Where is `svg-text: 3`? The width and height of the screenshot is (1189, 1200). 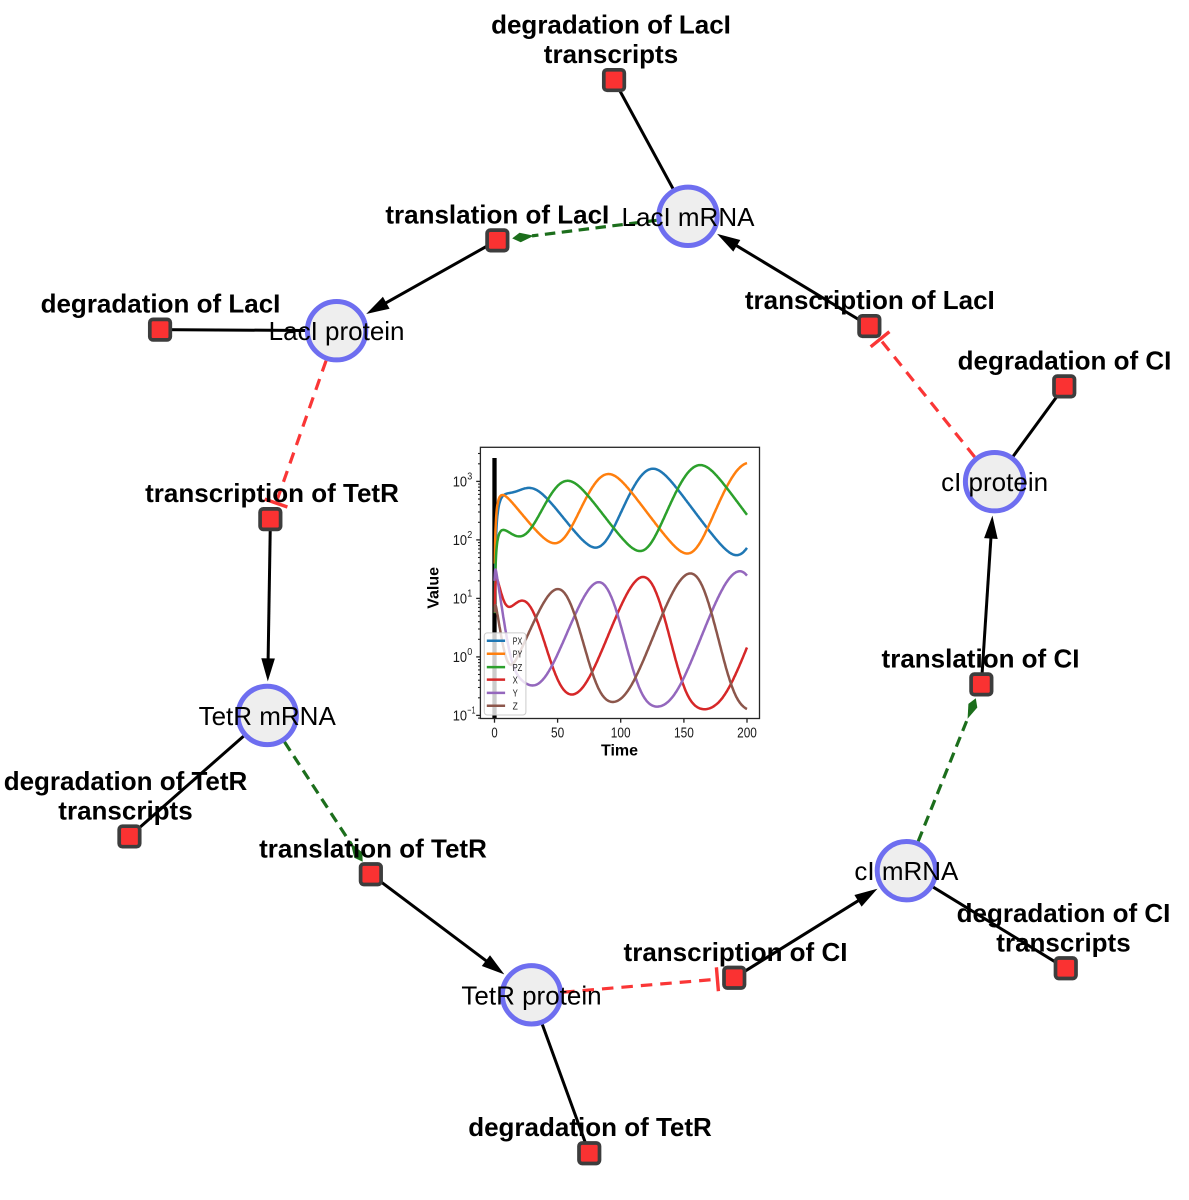 svg-text: 3 is located at coordinates (469, 476).